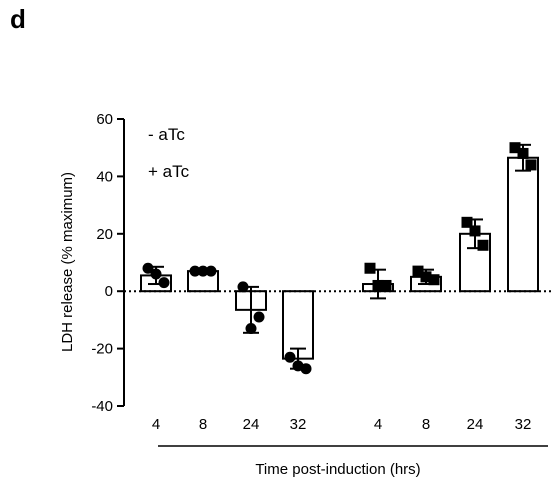 Image resolution: width=558 pixels, height=487 pixels. I want to click on legend-entry-minus-atc: - aTc, so click(166, 134).